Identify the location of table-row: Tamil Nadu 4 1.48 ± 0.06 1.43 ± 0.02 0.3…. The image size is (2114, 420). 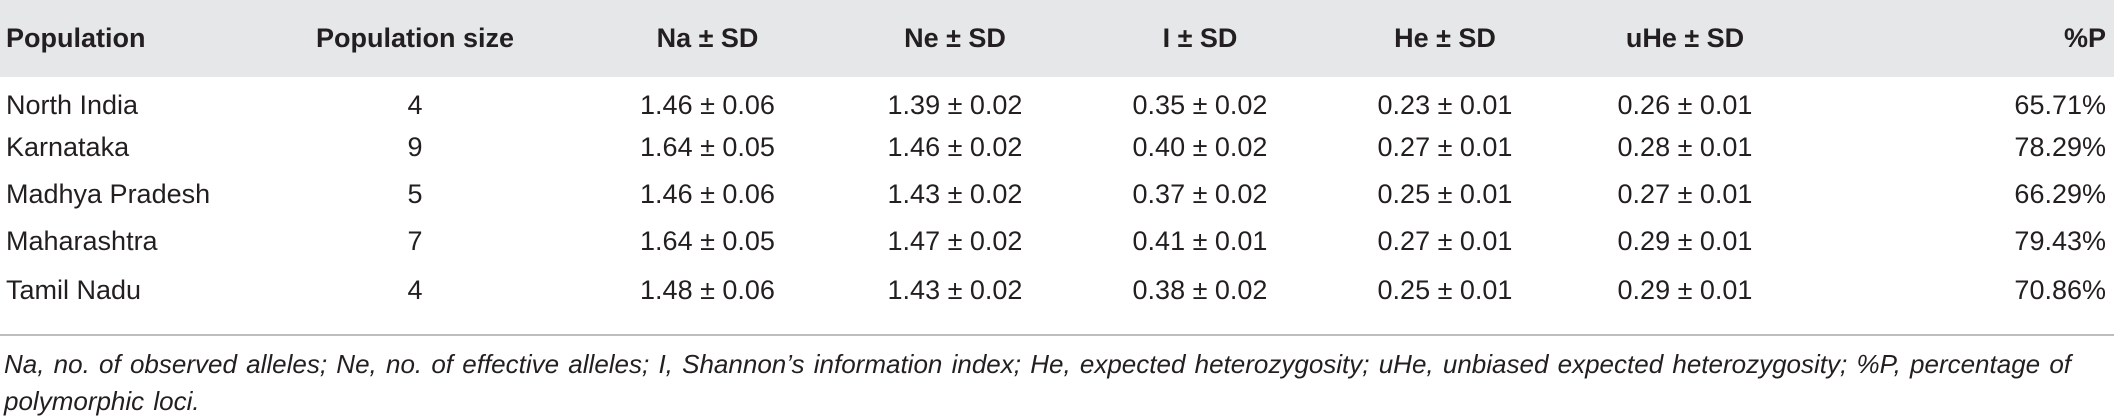
(1057, 290).